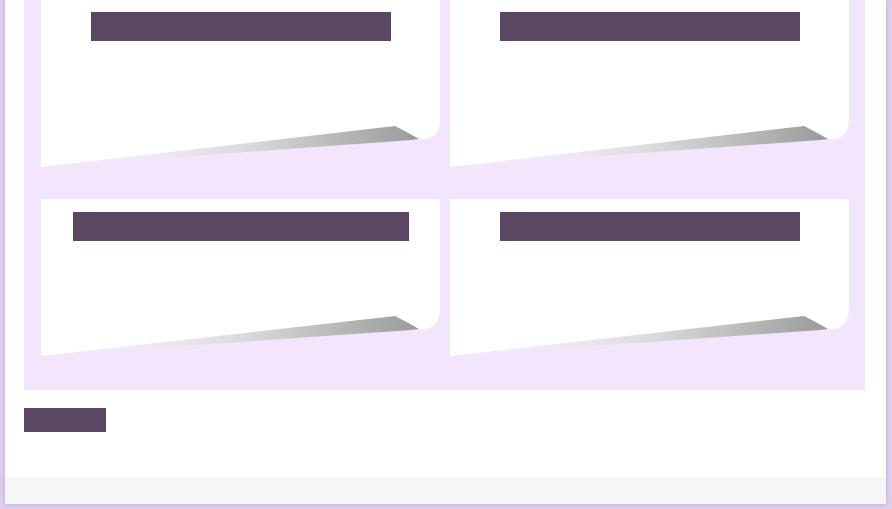 This screenshot has width=892, height=509. I want to click on footer-strip, so click(445, 490).